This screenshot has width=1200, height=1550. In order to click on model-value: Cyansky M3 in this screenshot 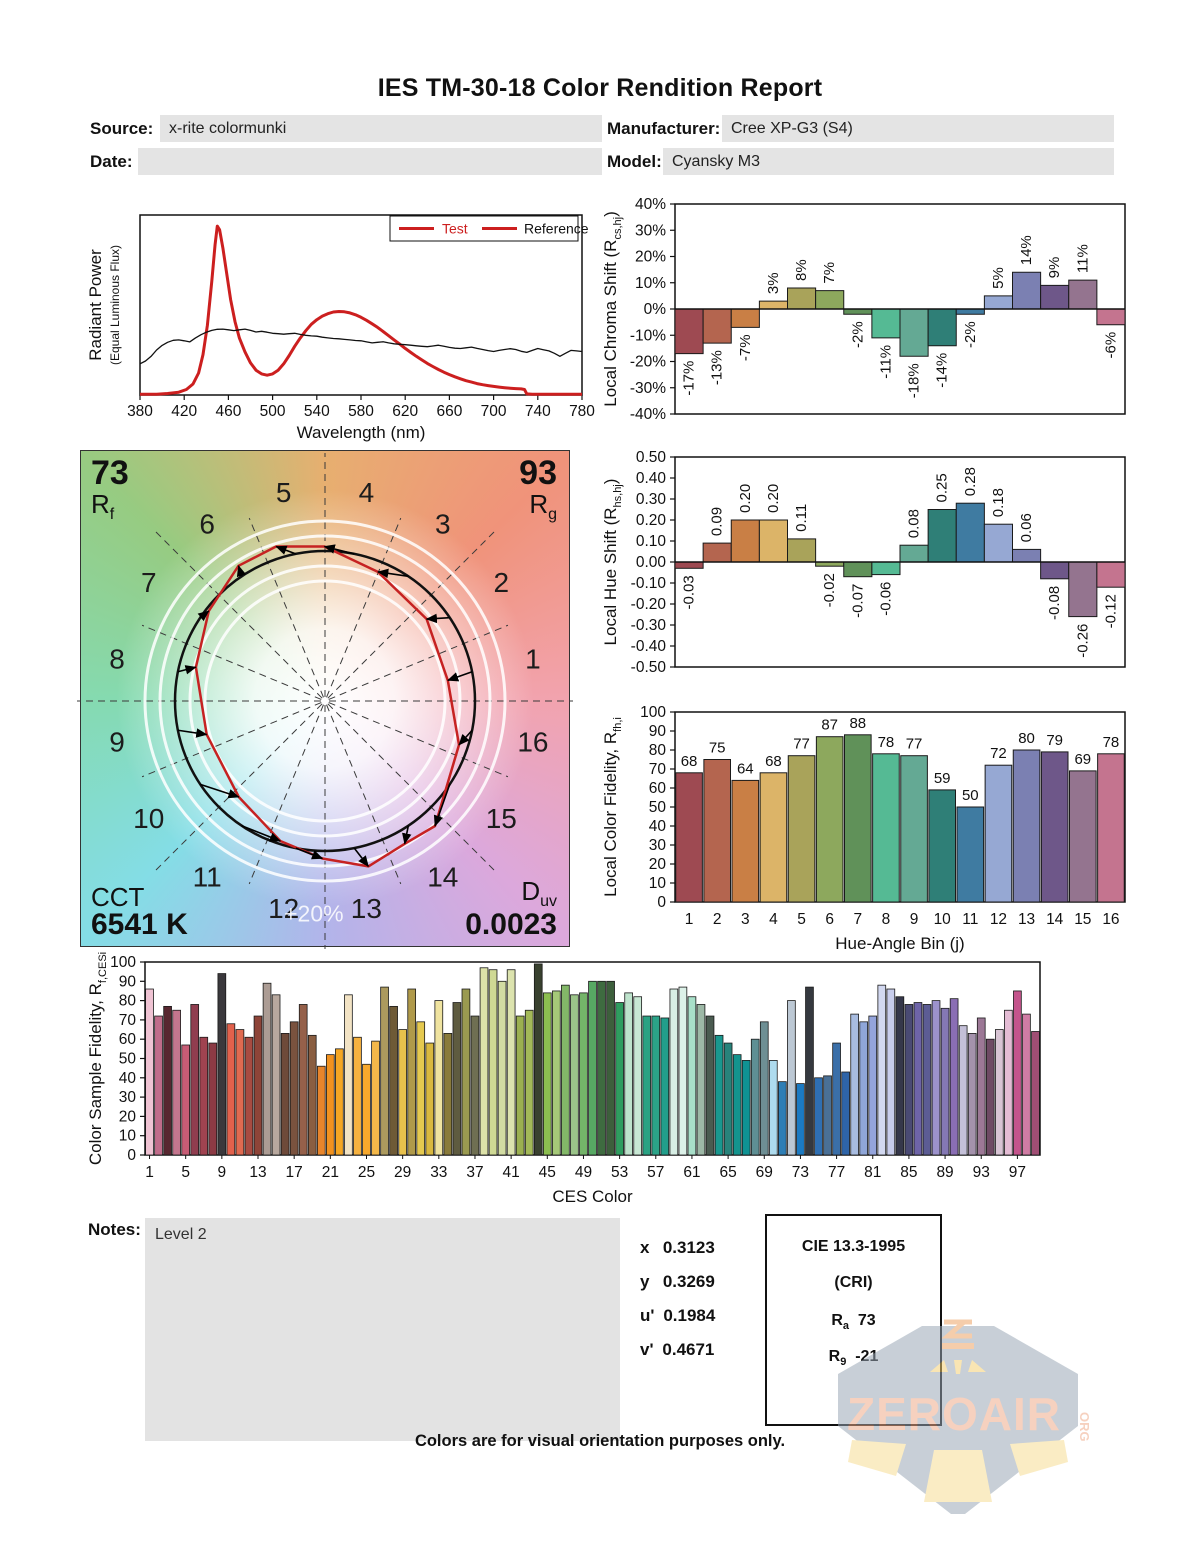, I will do `click(888, 161)`.